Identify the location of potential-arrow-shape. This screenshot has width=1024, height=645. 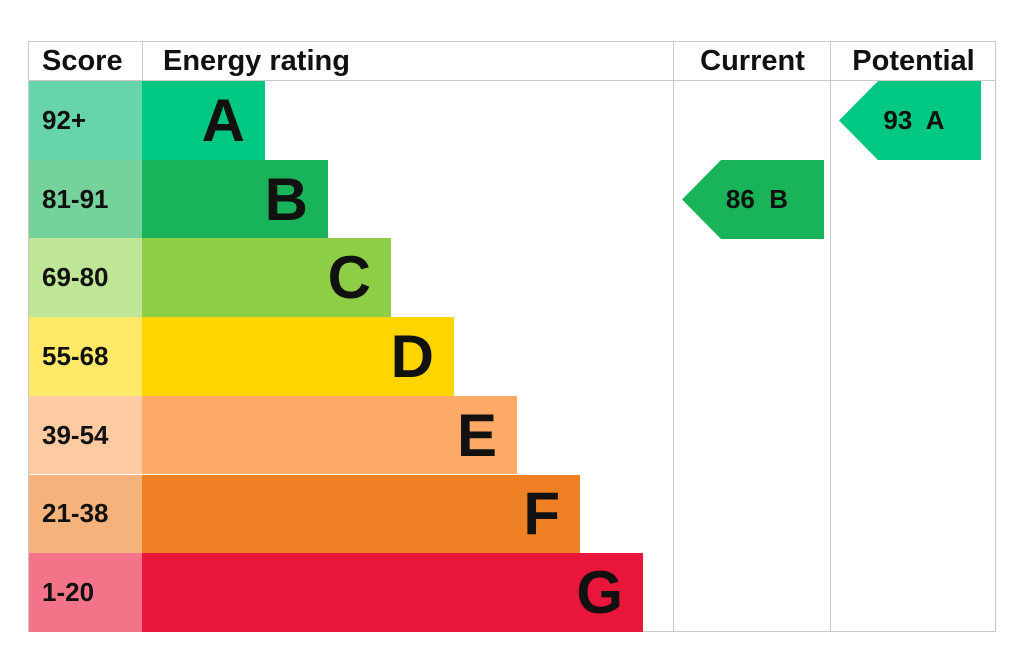
(910, 120).